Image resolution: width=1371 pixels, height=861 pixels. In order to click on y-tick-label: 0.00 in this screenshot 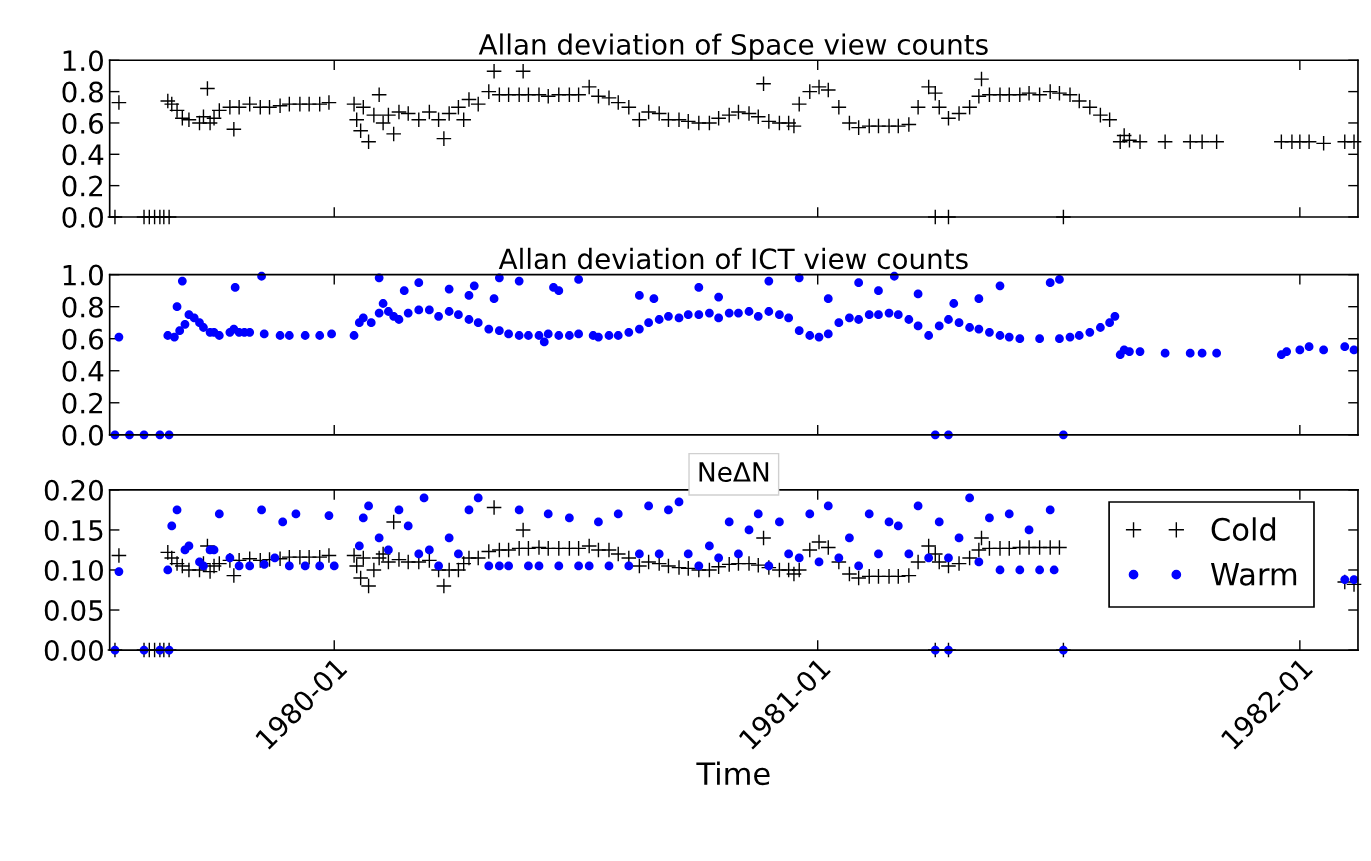, I will do `click(73, 650)`.